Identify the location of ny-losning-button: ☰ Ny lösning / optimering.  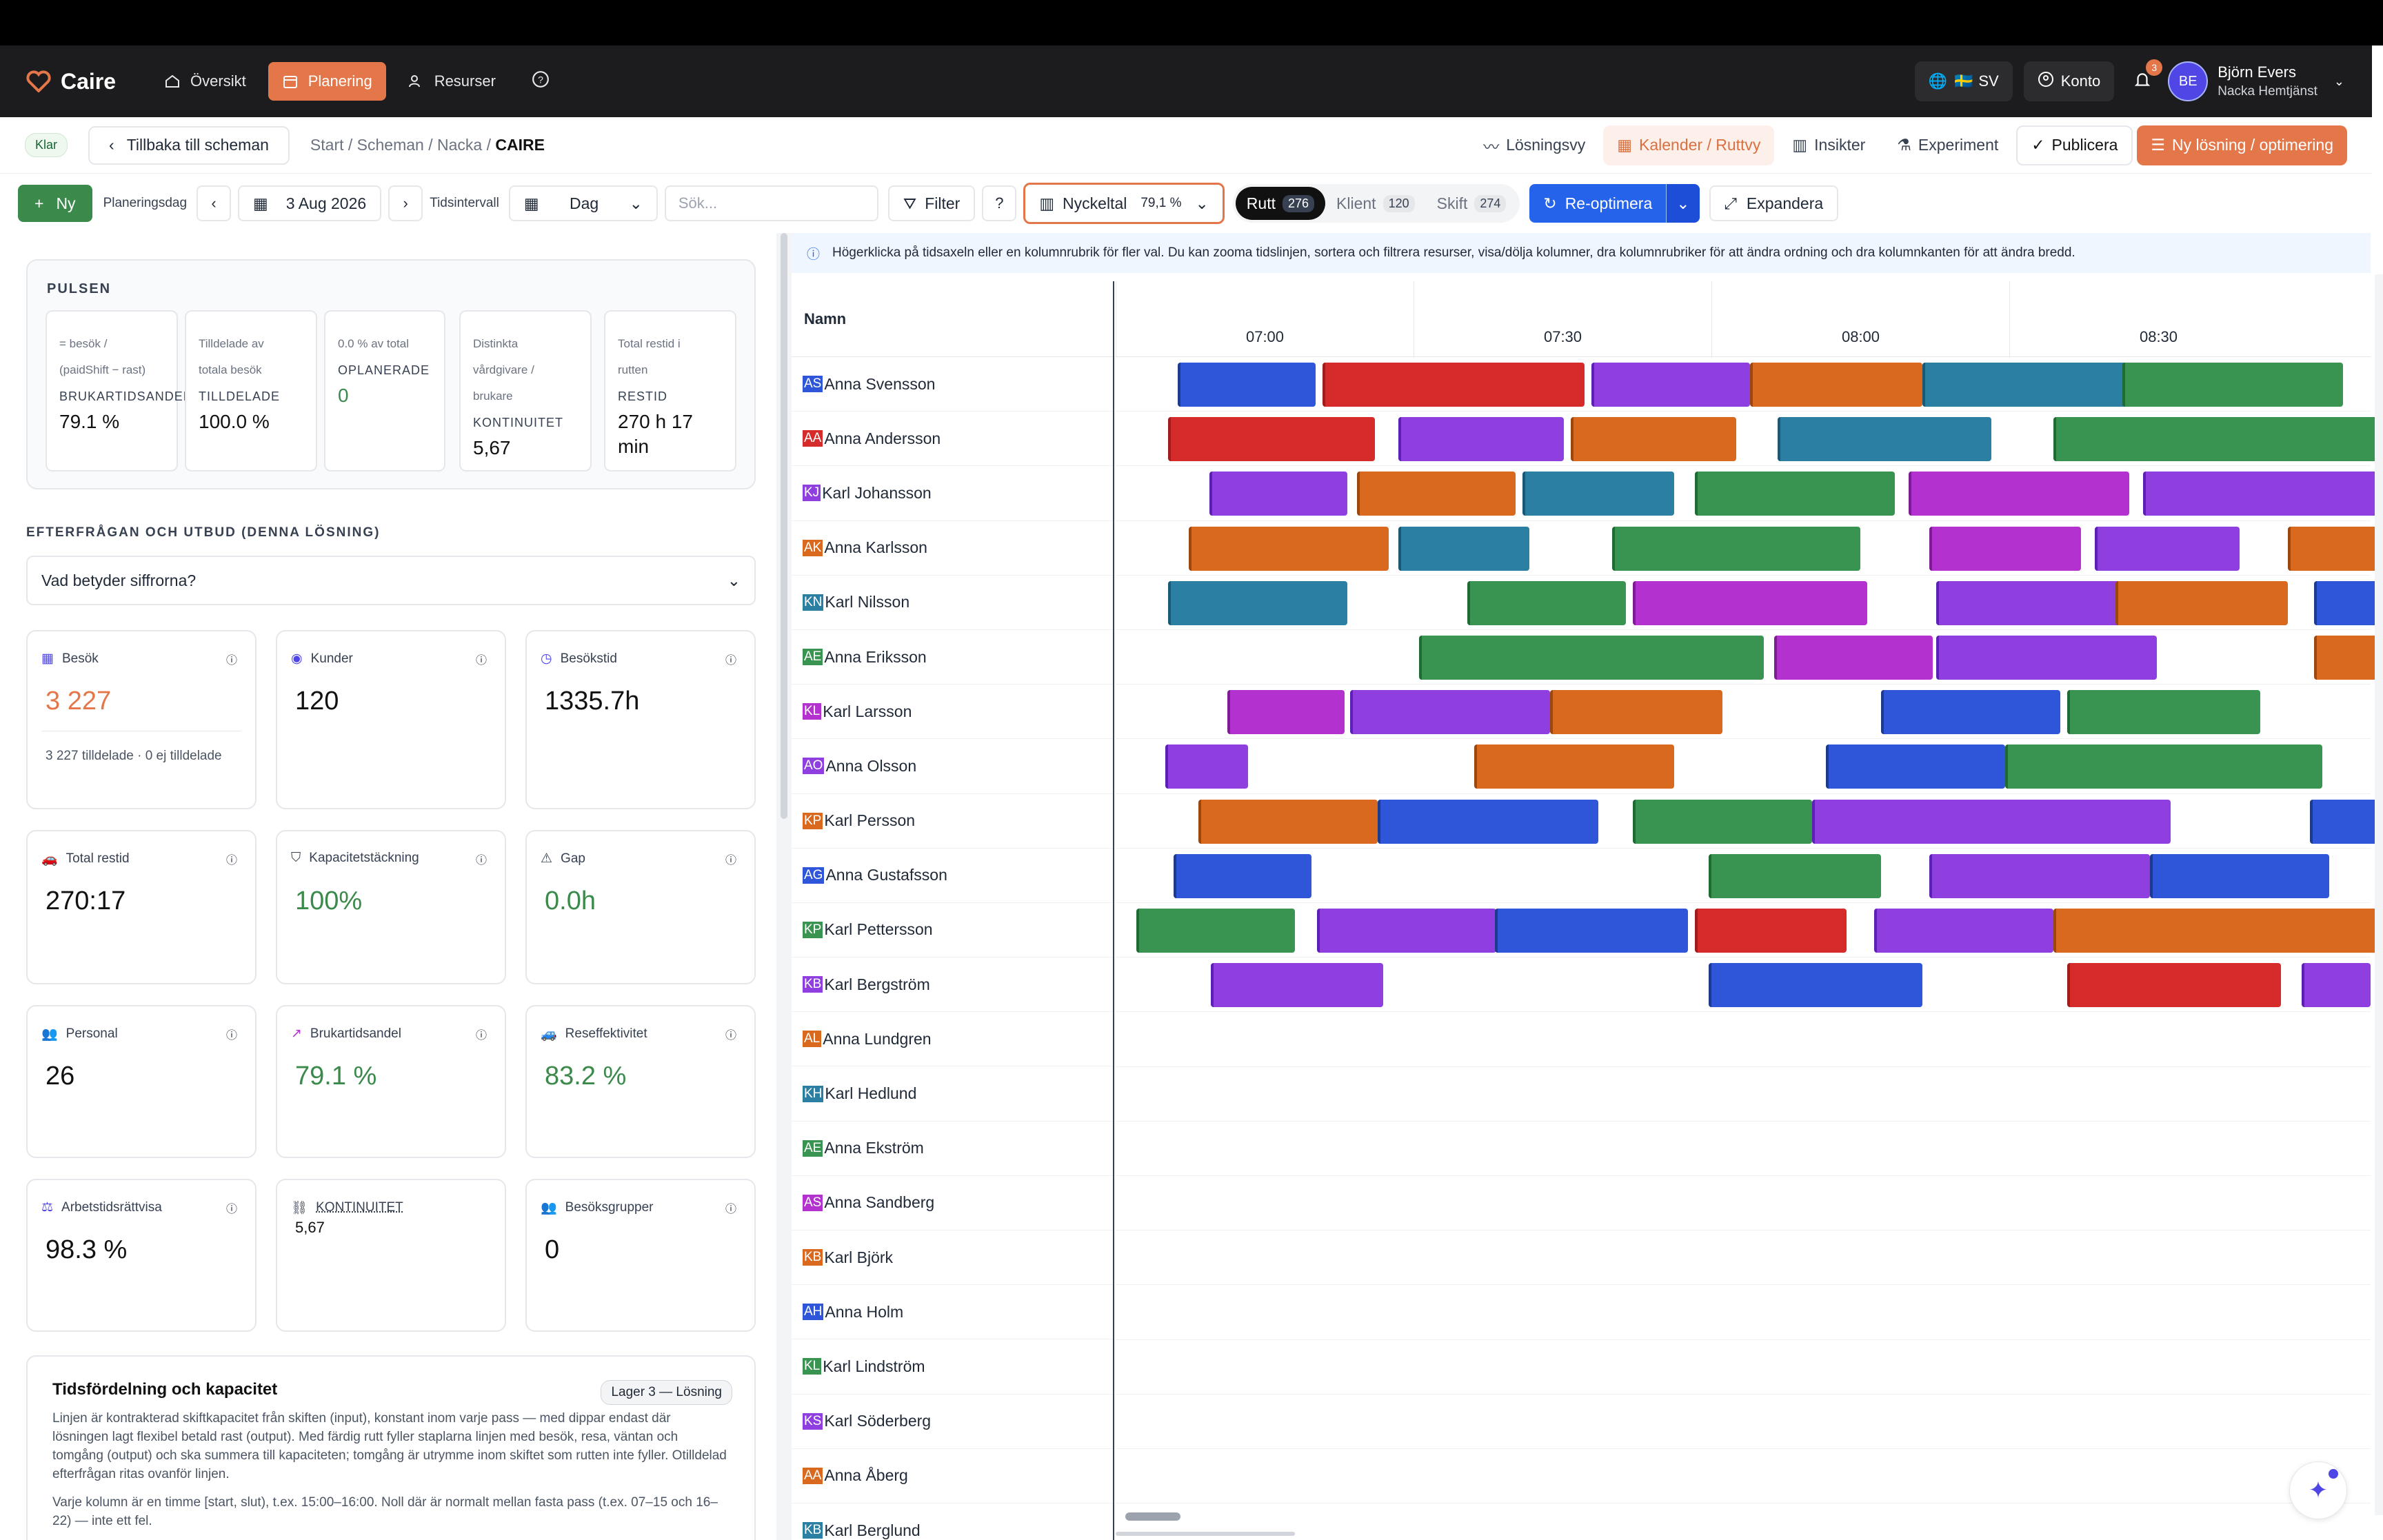
(2242, 145).